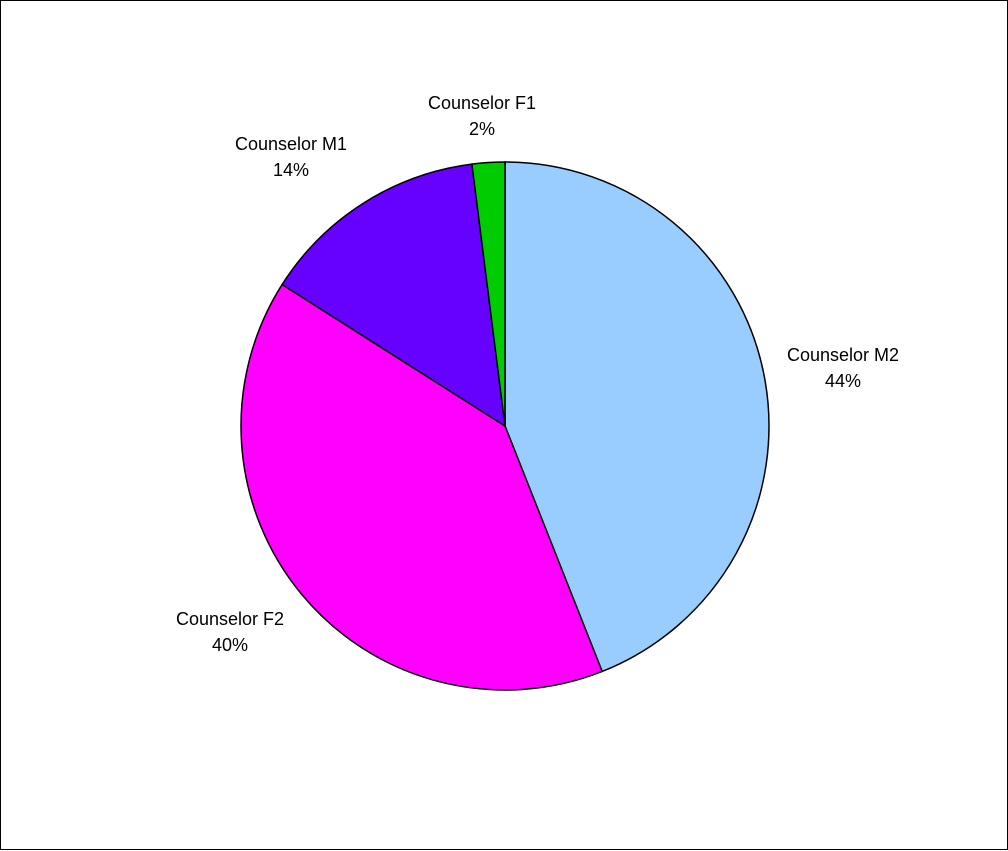 Image resolution: width=1008 pixels, height=851 pixels. What do you see at coordinates (488, 294) in the screenshot?
I see `pie-slice-counselor-f1` at bounding box center [488, 294].